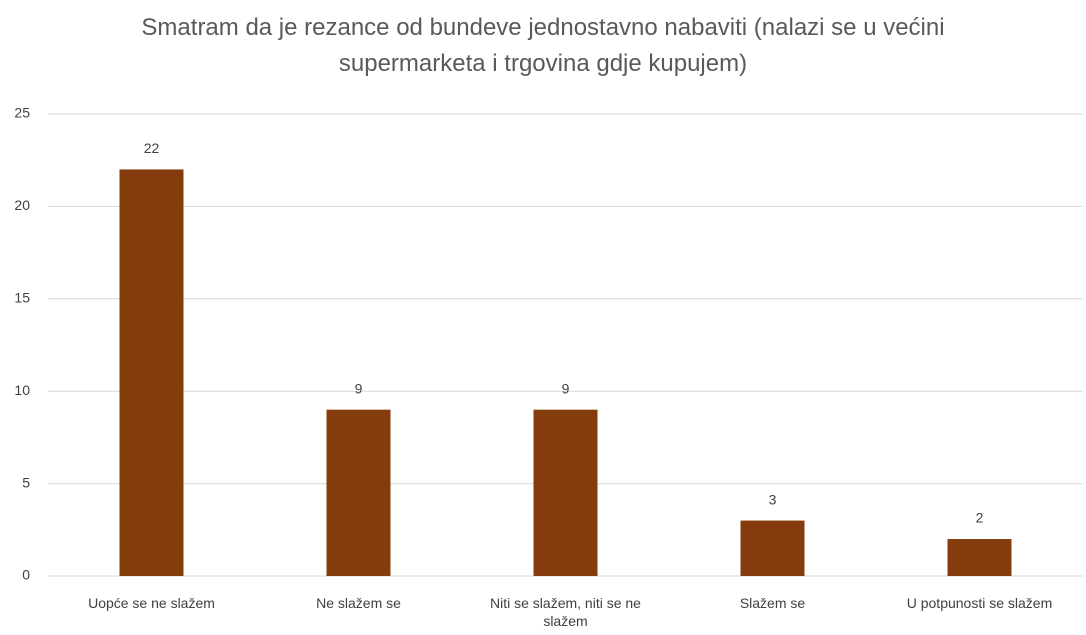  What do you see at coordinates (26, 482) in the screenshot?
I see `y-tick-label: 5` at bounding box center [26, 482].